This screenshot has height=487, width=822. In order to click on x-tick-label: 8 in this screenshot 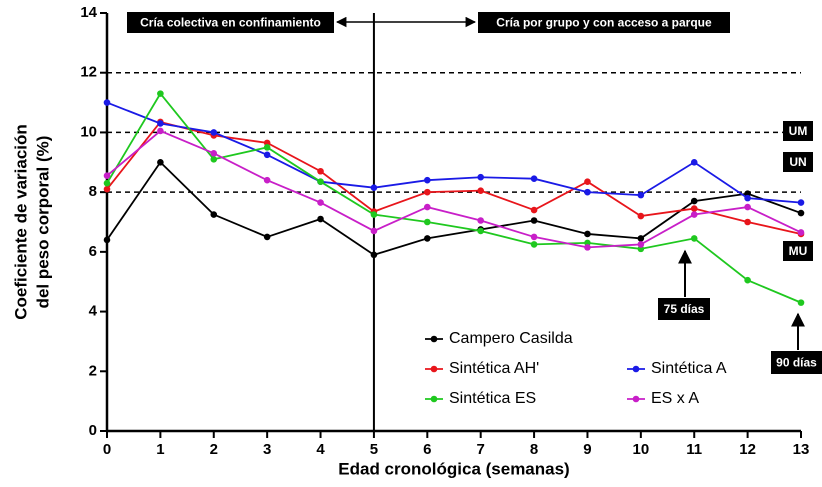, I will do `click(534, 449)`.